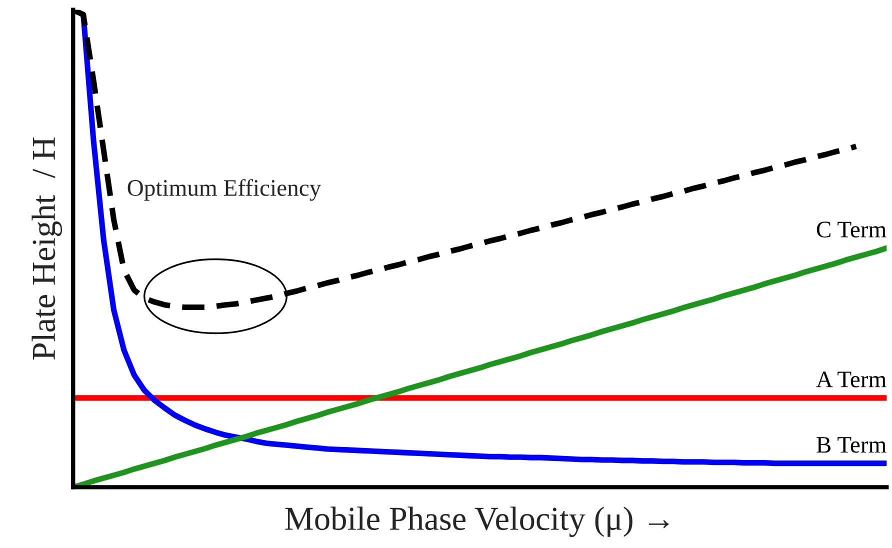 This screenshot has width=892, height=548. Describe the element at coordinates (851, 445) in the screenshot. I see `series-label: B Term` at that location.